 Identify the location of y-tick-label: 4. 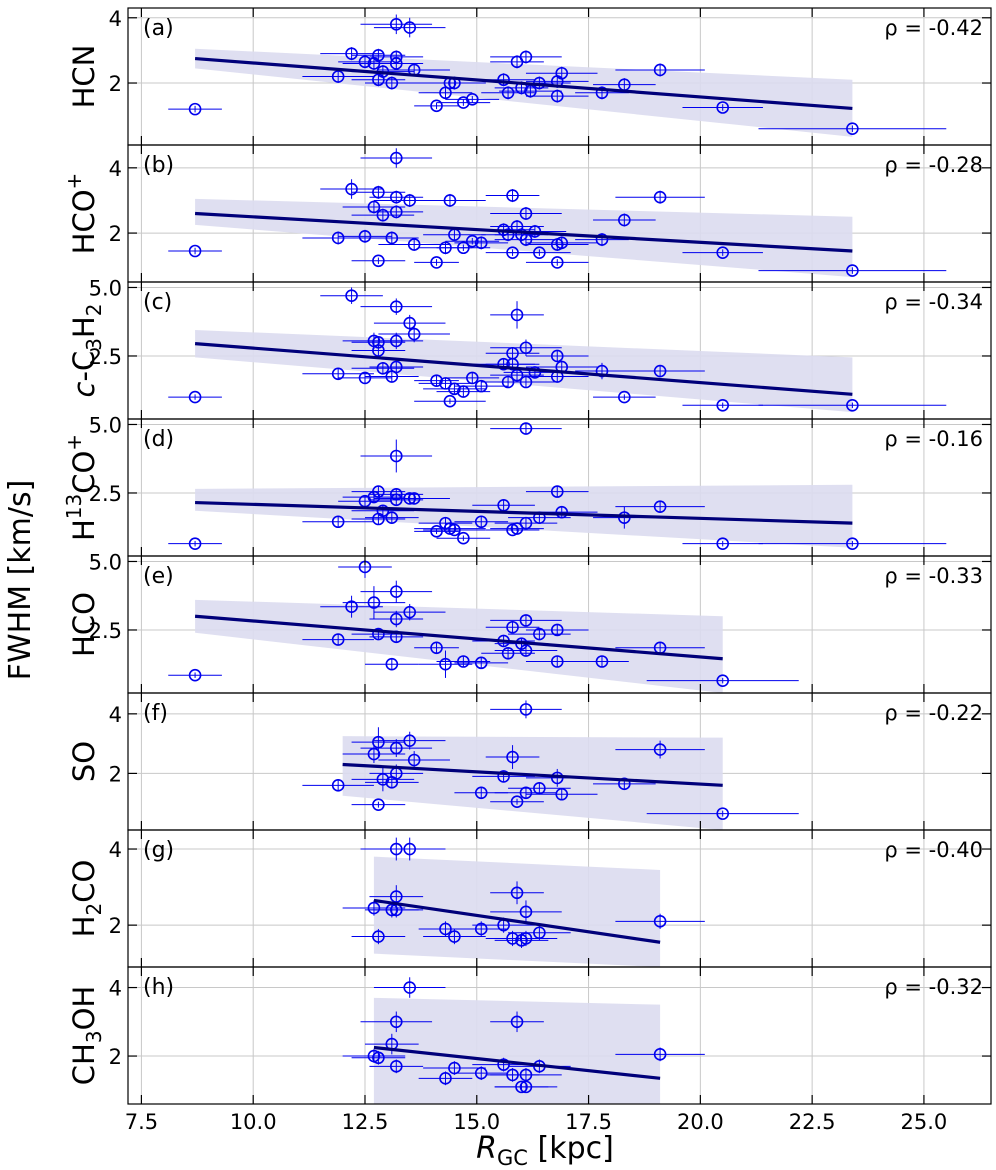
(115, 850).